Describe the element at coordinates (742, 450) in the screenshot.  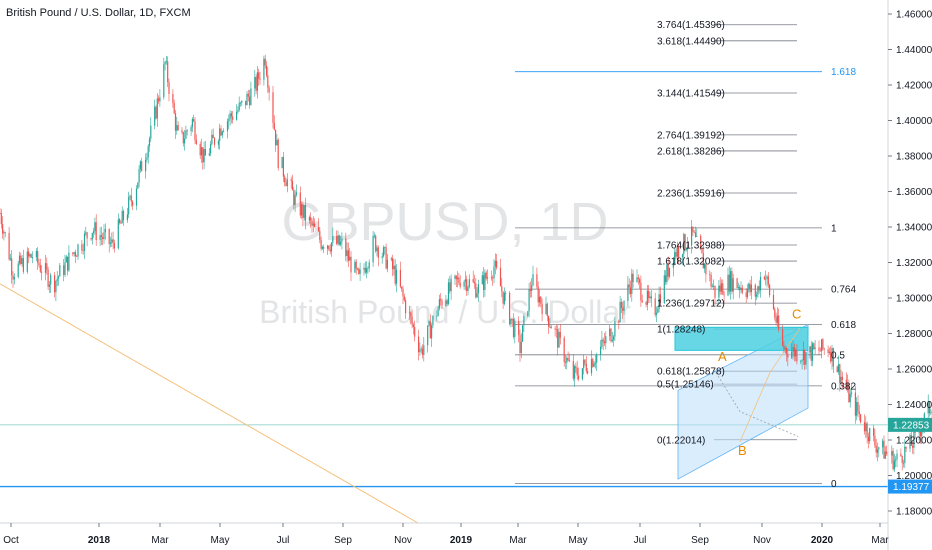
I see `wave-label: B` at that location.